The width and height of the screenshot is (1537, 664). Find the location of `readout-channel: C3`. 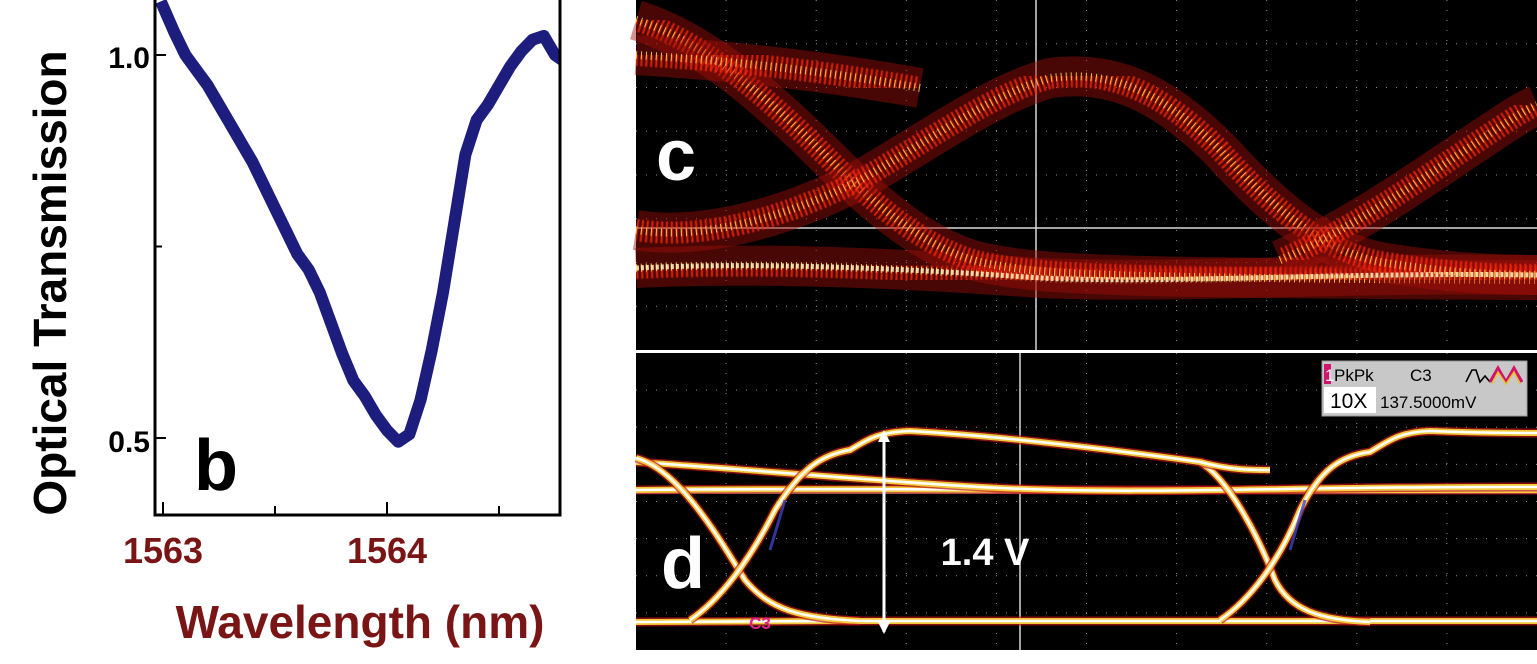

readout-channel: C3 is located at coordinates (1421, 375).